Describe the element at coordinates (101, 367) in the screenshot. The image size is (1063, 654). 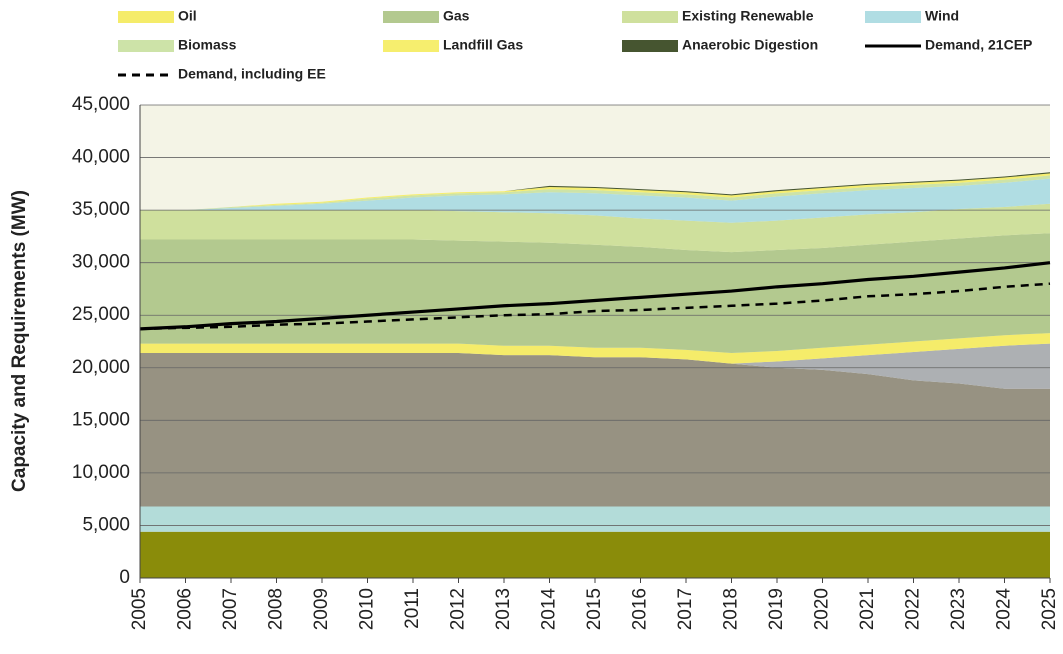
I see `y-tick-label: 20,000` at that location.